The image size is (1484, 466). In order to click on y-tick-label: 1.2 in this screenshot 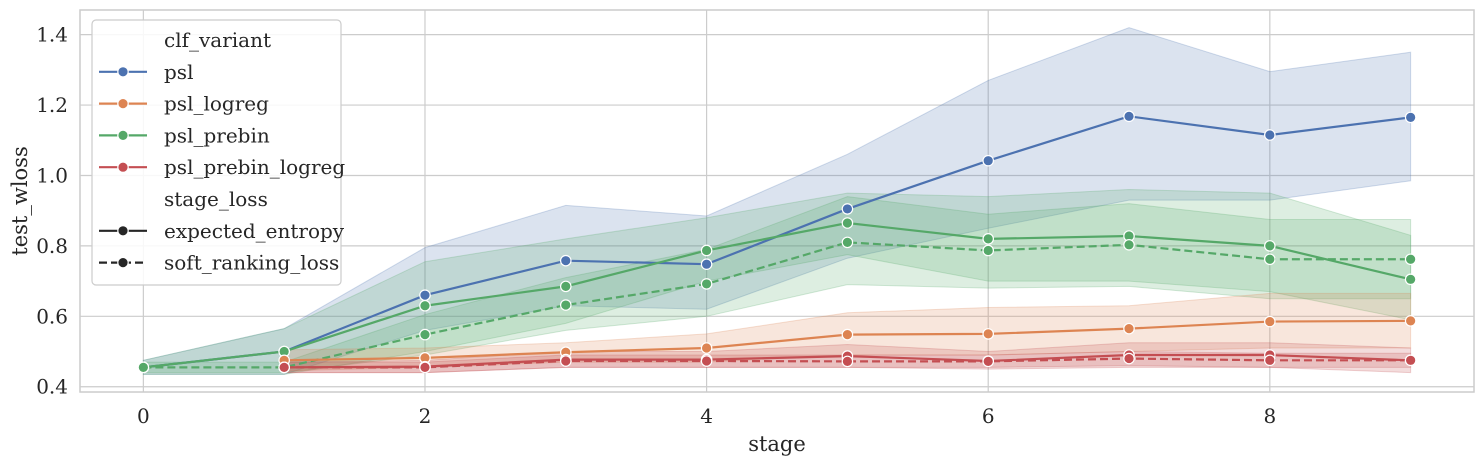, I will do `click(52, 105)`.